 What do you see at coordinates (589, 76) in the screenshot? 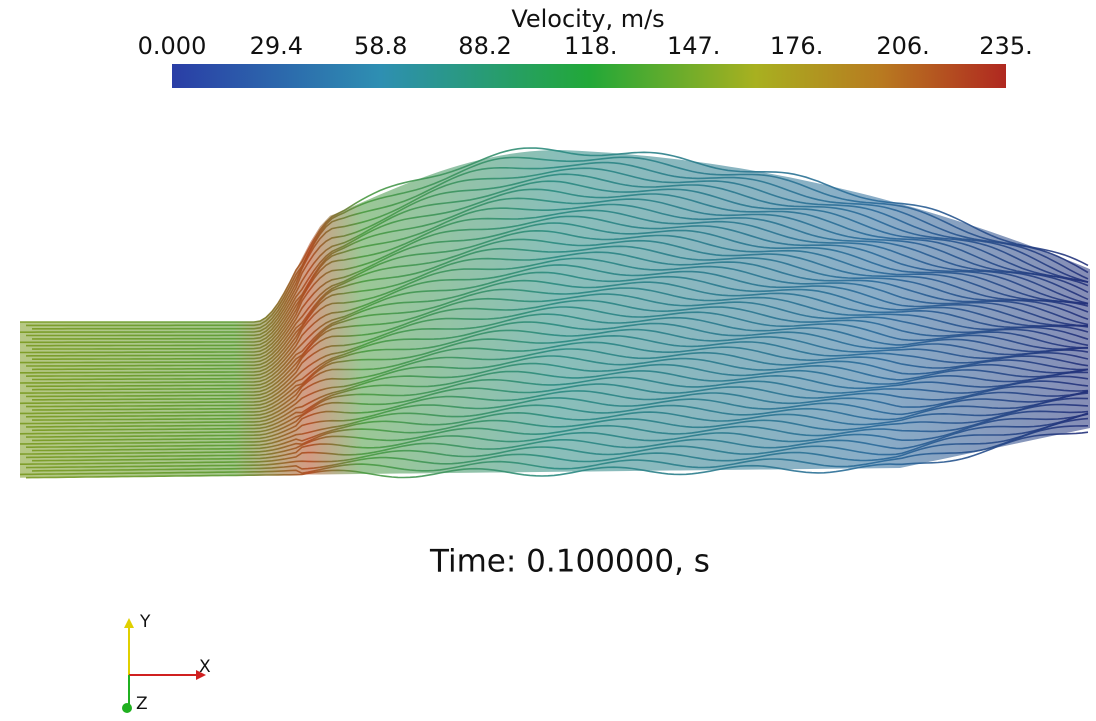
I see `colorbar` at bounding box center [589, 76].